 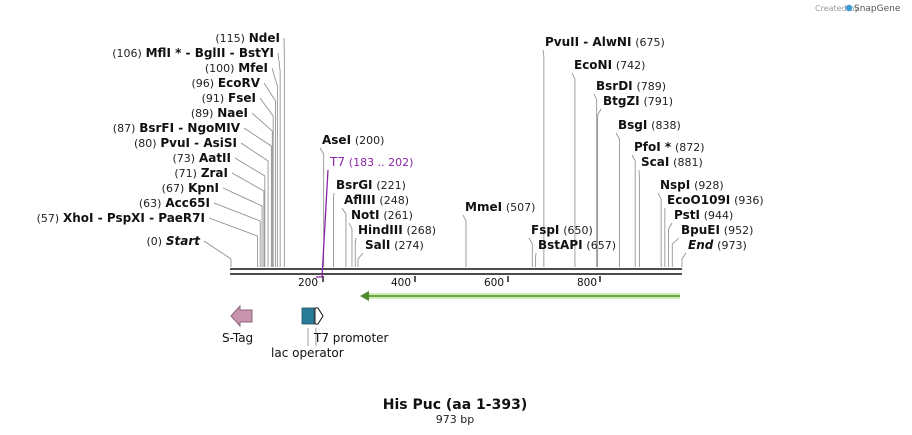 I want to click on enzyme-position: (0), so click(x=154, y=241).